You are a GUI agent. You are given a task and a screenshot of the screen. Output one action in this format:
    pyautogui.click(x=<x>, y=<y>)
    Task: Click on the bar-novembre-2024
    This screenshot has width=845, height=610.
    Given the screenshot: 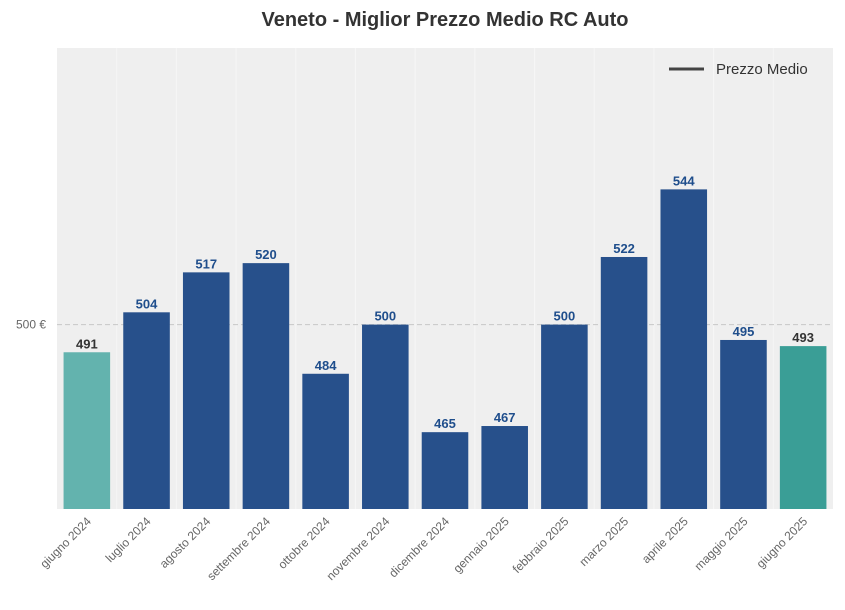 What is the action you would take?
    pyautogui.click(x=385, y=416)
    